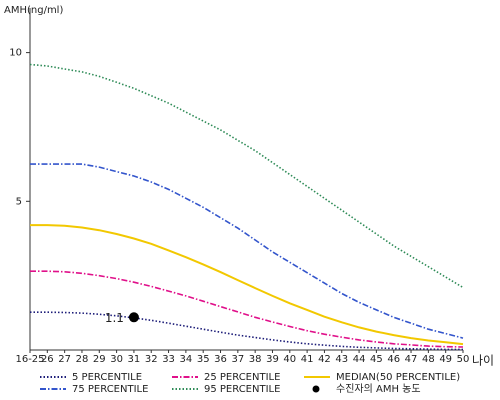 This screenshot has height=400, width=500. What do you see at coordinates (483, 361) in the screenshot?
I see `x-axis-label: 나이` at bounding box center [483, 361].